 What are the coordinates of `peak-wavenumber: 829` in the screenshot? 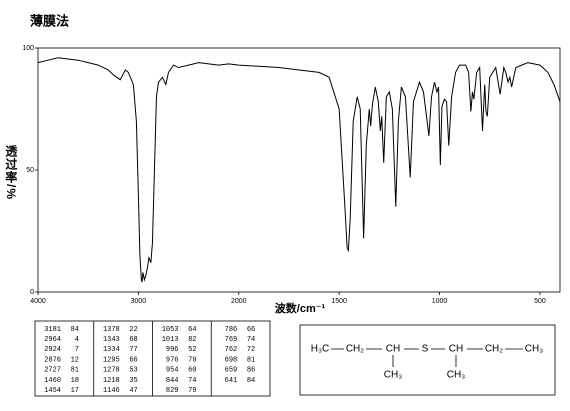 It's located at (172, 391).